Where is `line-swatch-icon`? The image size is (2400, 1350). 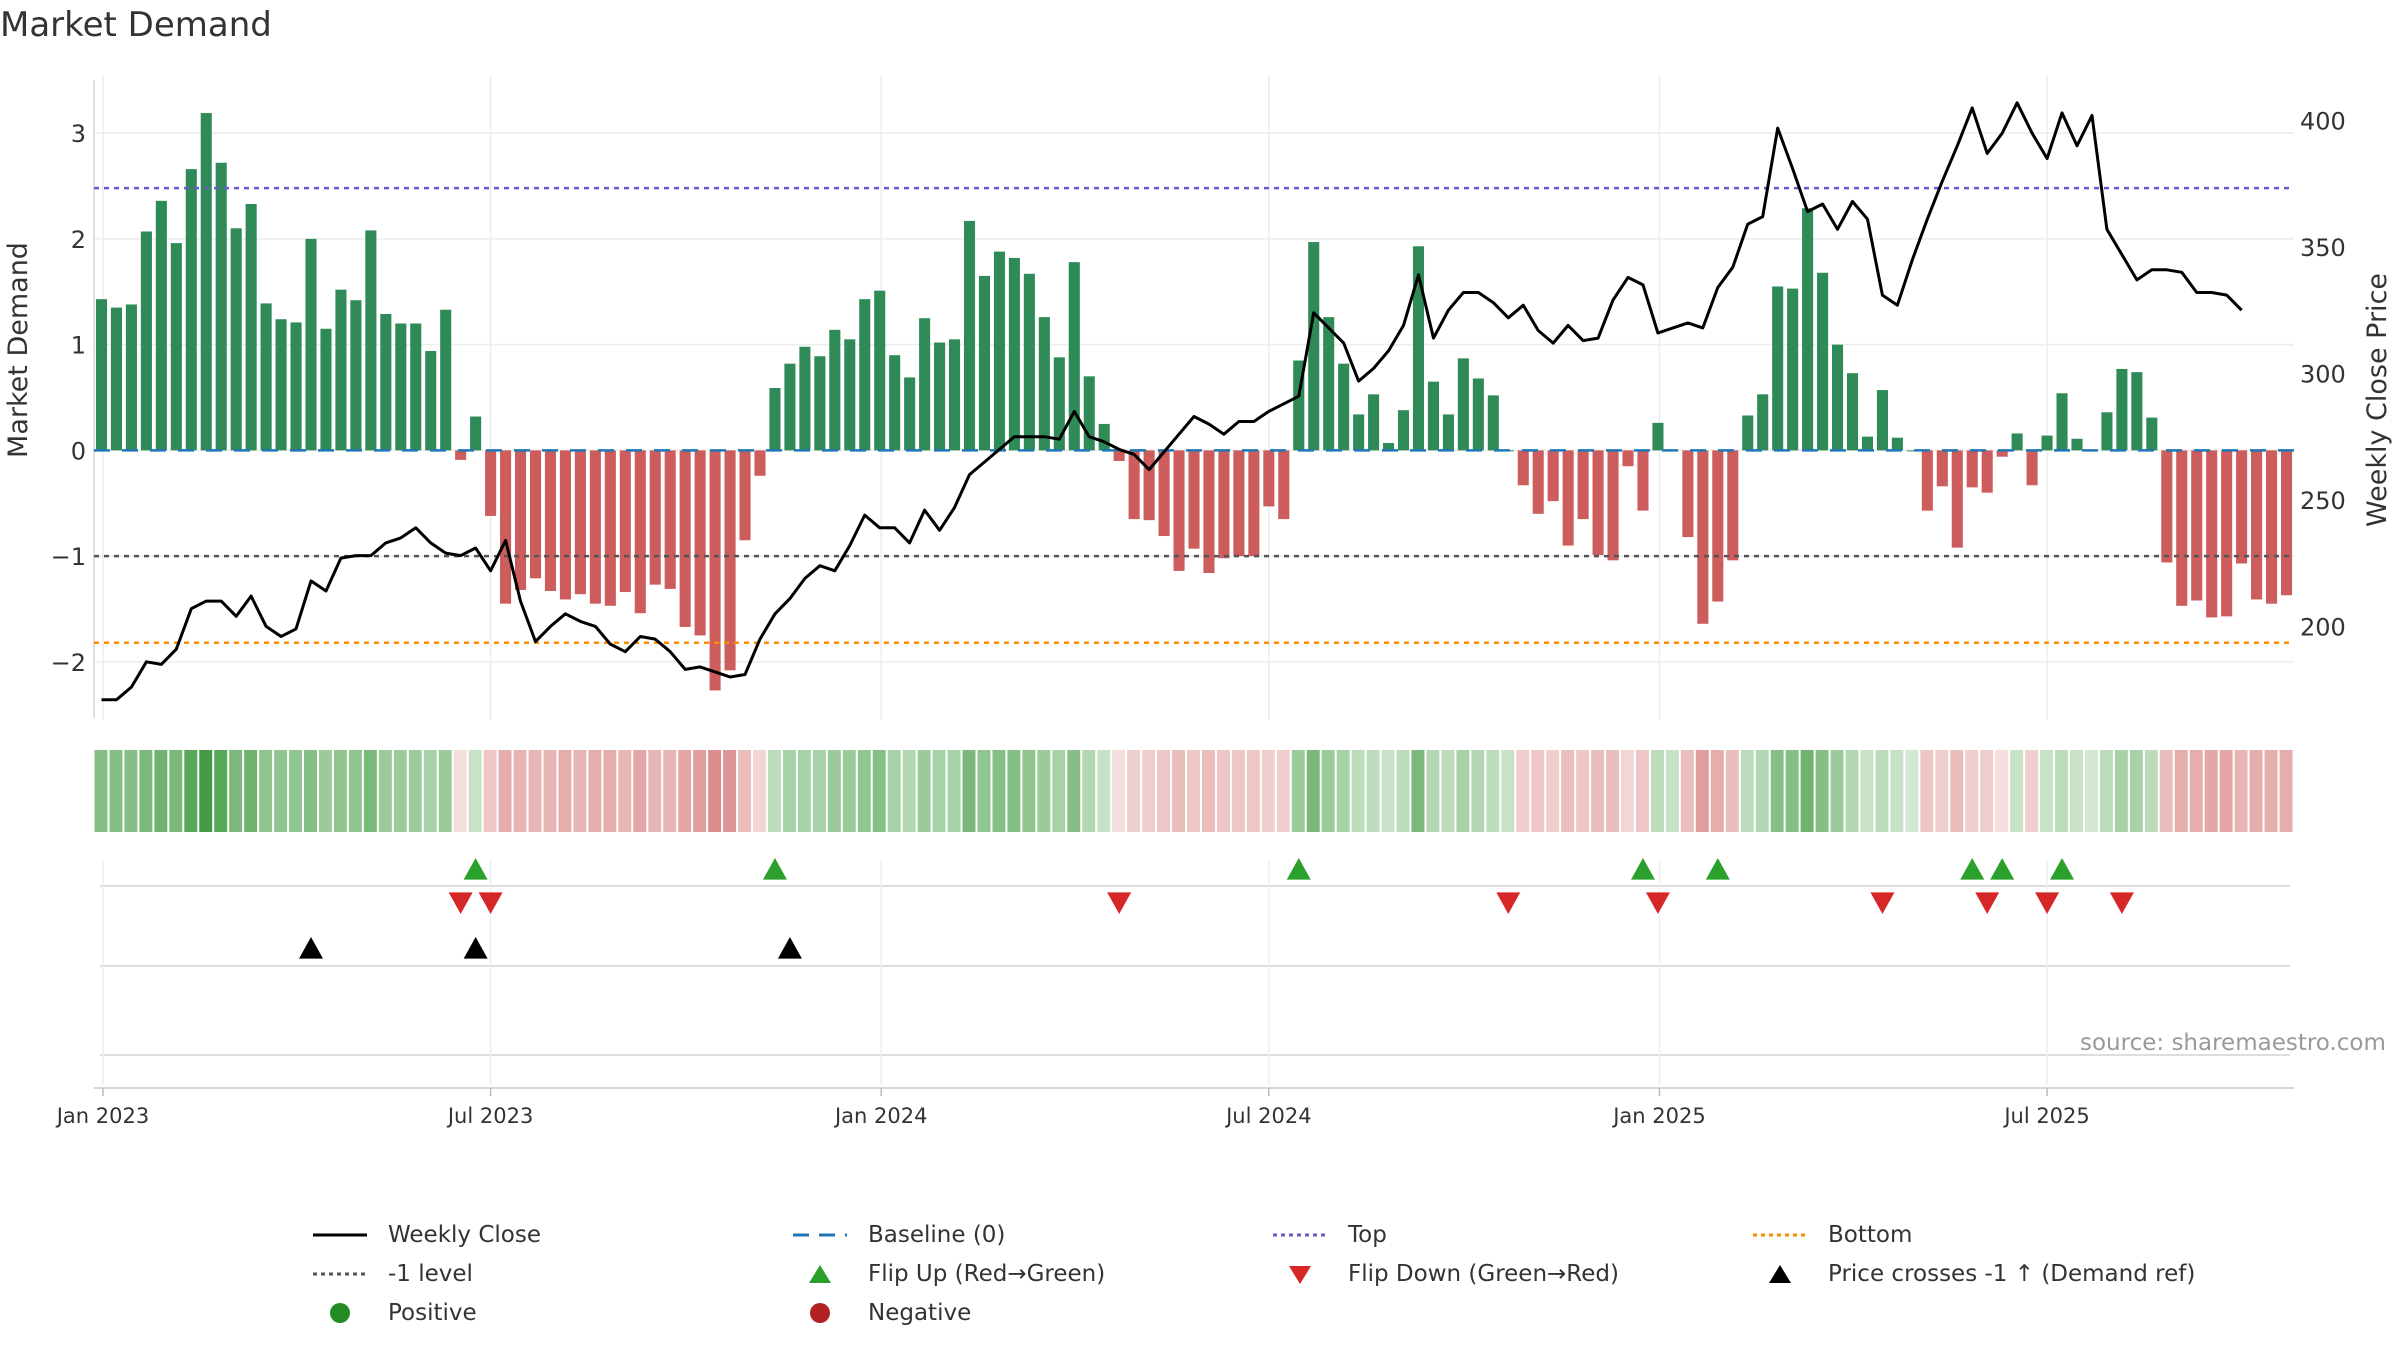 line-swatch-icon is located at coordinates (340, 1235).